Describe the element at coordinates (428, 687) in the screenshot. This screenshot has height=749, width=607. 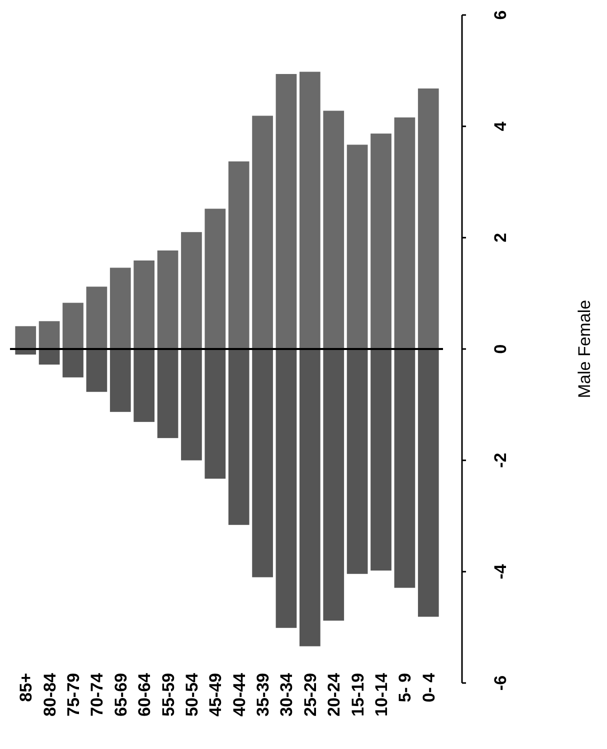
I see `x-tick-label: 0- 4` at that location.